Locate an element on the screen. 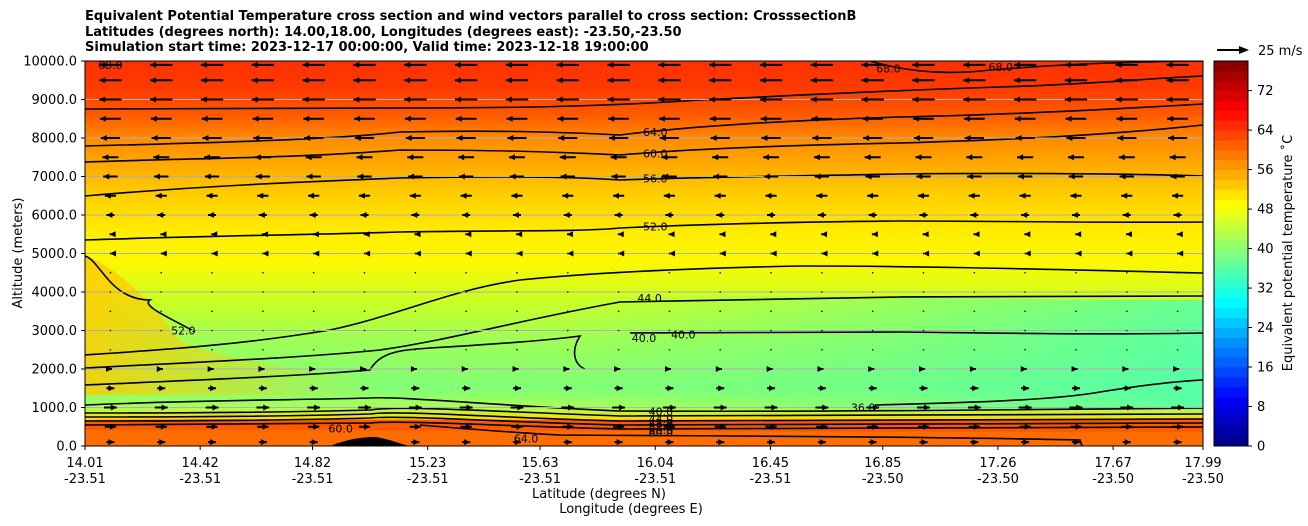 The image size is (1308, 526). contour-label: 52.0 is located at coordinates (183, 331).